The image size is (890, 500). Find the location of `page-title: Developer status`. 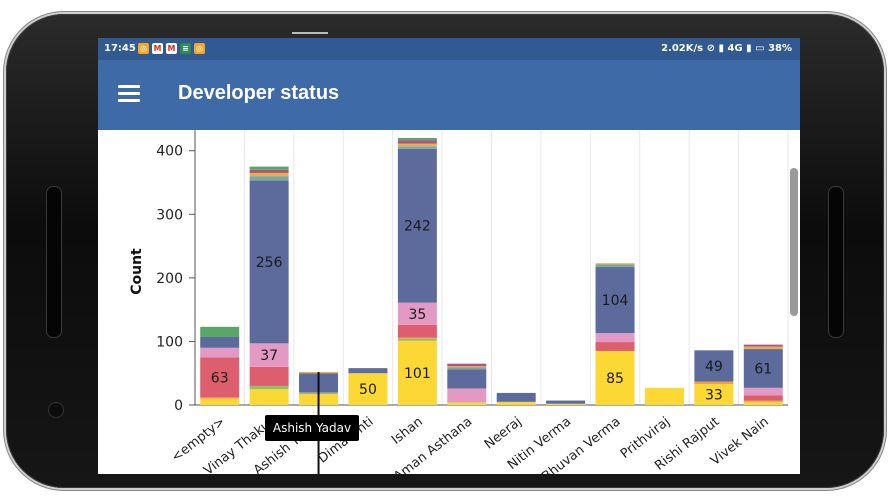

page-title: Developer status is located at coordinates (259, 93).